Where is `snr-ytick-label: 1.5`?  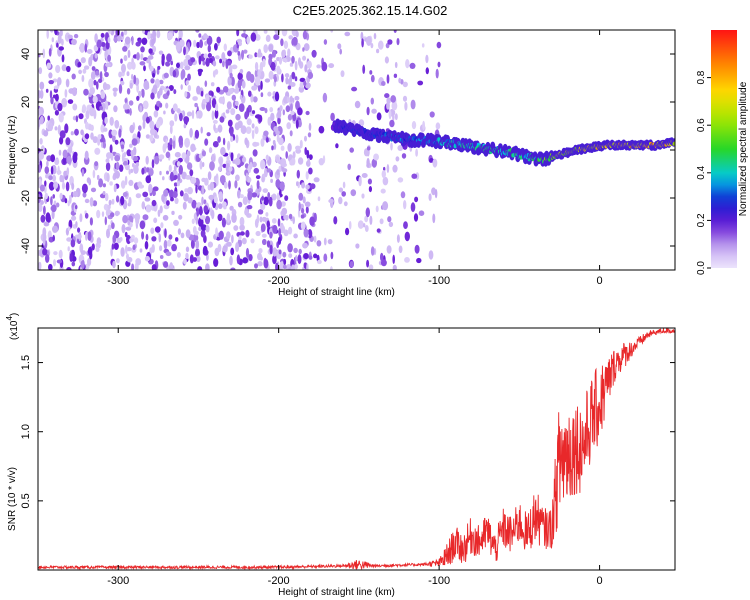 snr-ytick-label: 1.5 is located at coordinates (26, 362).